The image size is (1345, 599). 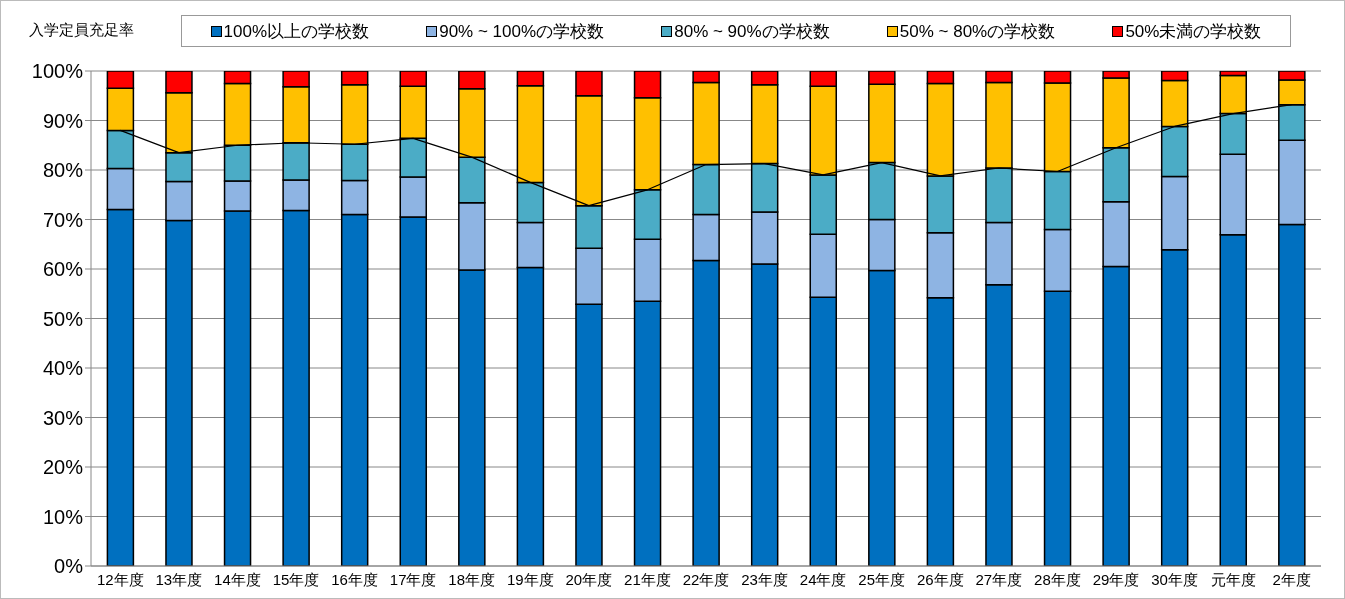 What do you see at coordinates (69, 566) in the screenshot?
I see `y-tick-label: 0%` at bounding box center [69, 566].